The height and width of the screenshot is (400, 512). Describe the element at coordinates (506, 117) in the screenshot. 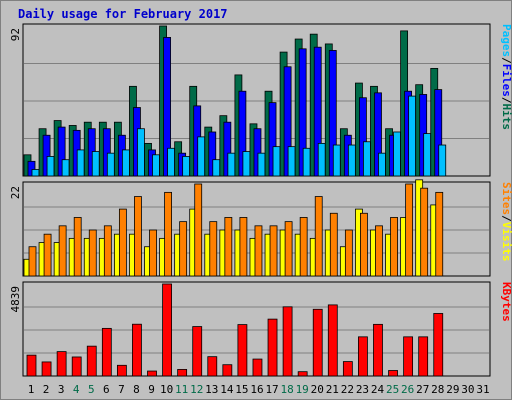

I see `legend-item-hits: Hits` at that location.